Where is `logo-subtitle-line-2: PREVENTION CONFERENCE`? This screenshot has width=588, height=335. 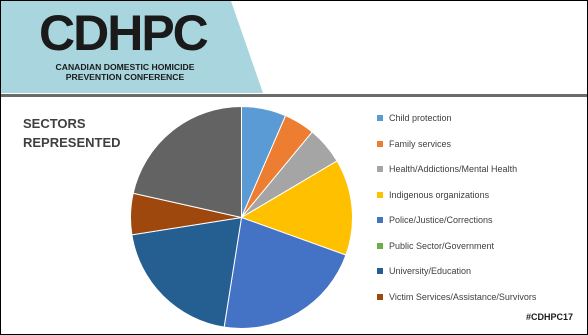 logo-subtitle-line-2: PREVENTION CONFERENCE is located at coordinates (125, 77).